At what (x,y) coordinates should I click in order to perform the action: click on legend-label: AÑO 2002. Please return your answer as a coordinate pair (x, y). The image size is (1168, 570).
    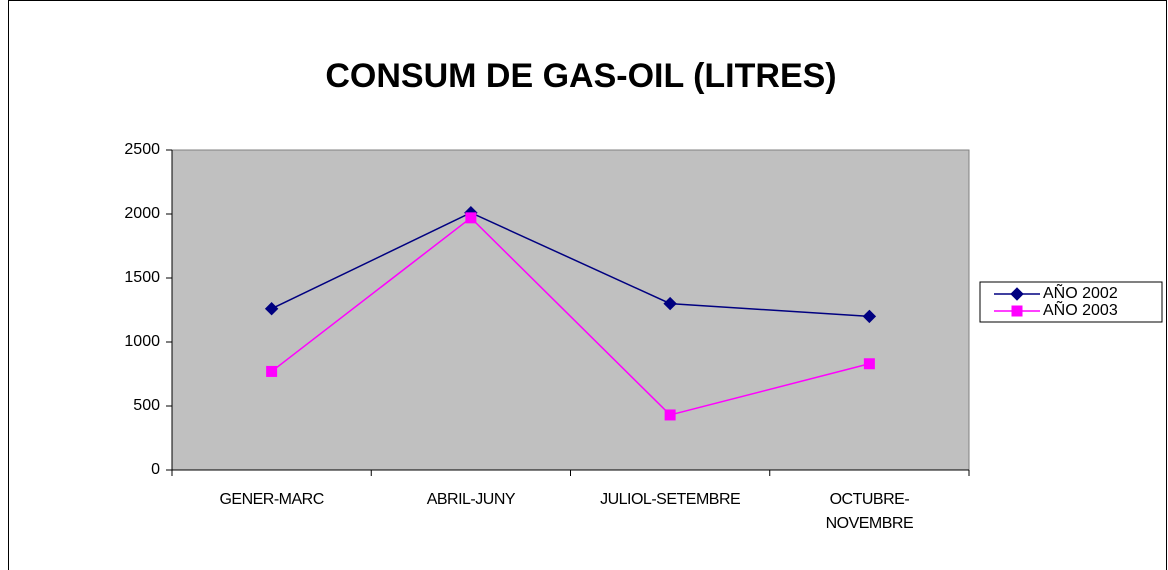
    Looking at the image, I should click on (1080, 292).